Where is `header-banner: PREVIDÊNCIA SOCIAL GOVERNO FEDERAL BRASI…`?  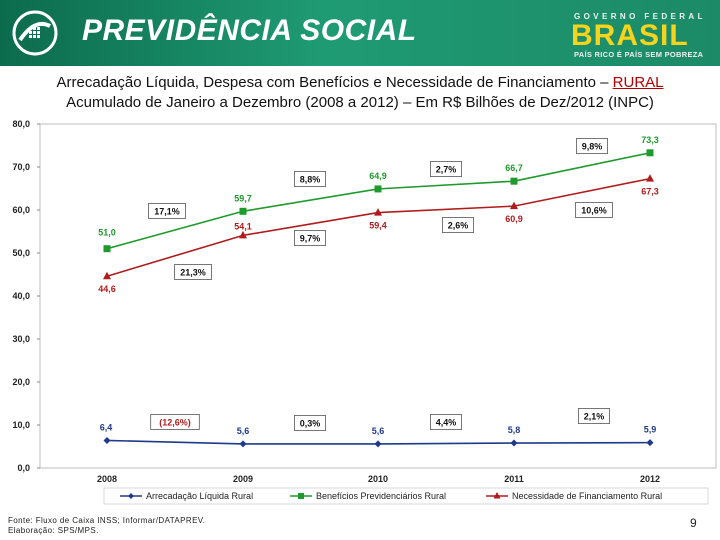 header-banner: PREVIDÊNCIA SOCIAL GOVERNO FEDERAL BRASI… is located at coordinates (360, 33).